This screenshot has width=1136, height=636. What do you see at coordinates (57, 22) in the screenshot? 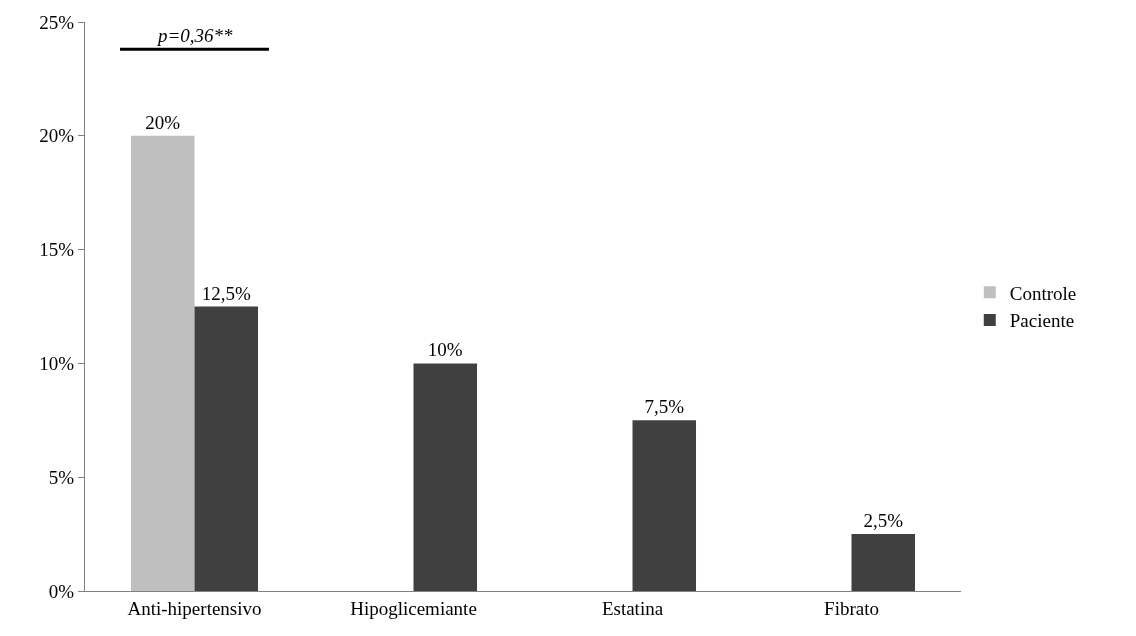
I see `y-tick-label: 25%` at bounding box center [57, 22].